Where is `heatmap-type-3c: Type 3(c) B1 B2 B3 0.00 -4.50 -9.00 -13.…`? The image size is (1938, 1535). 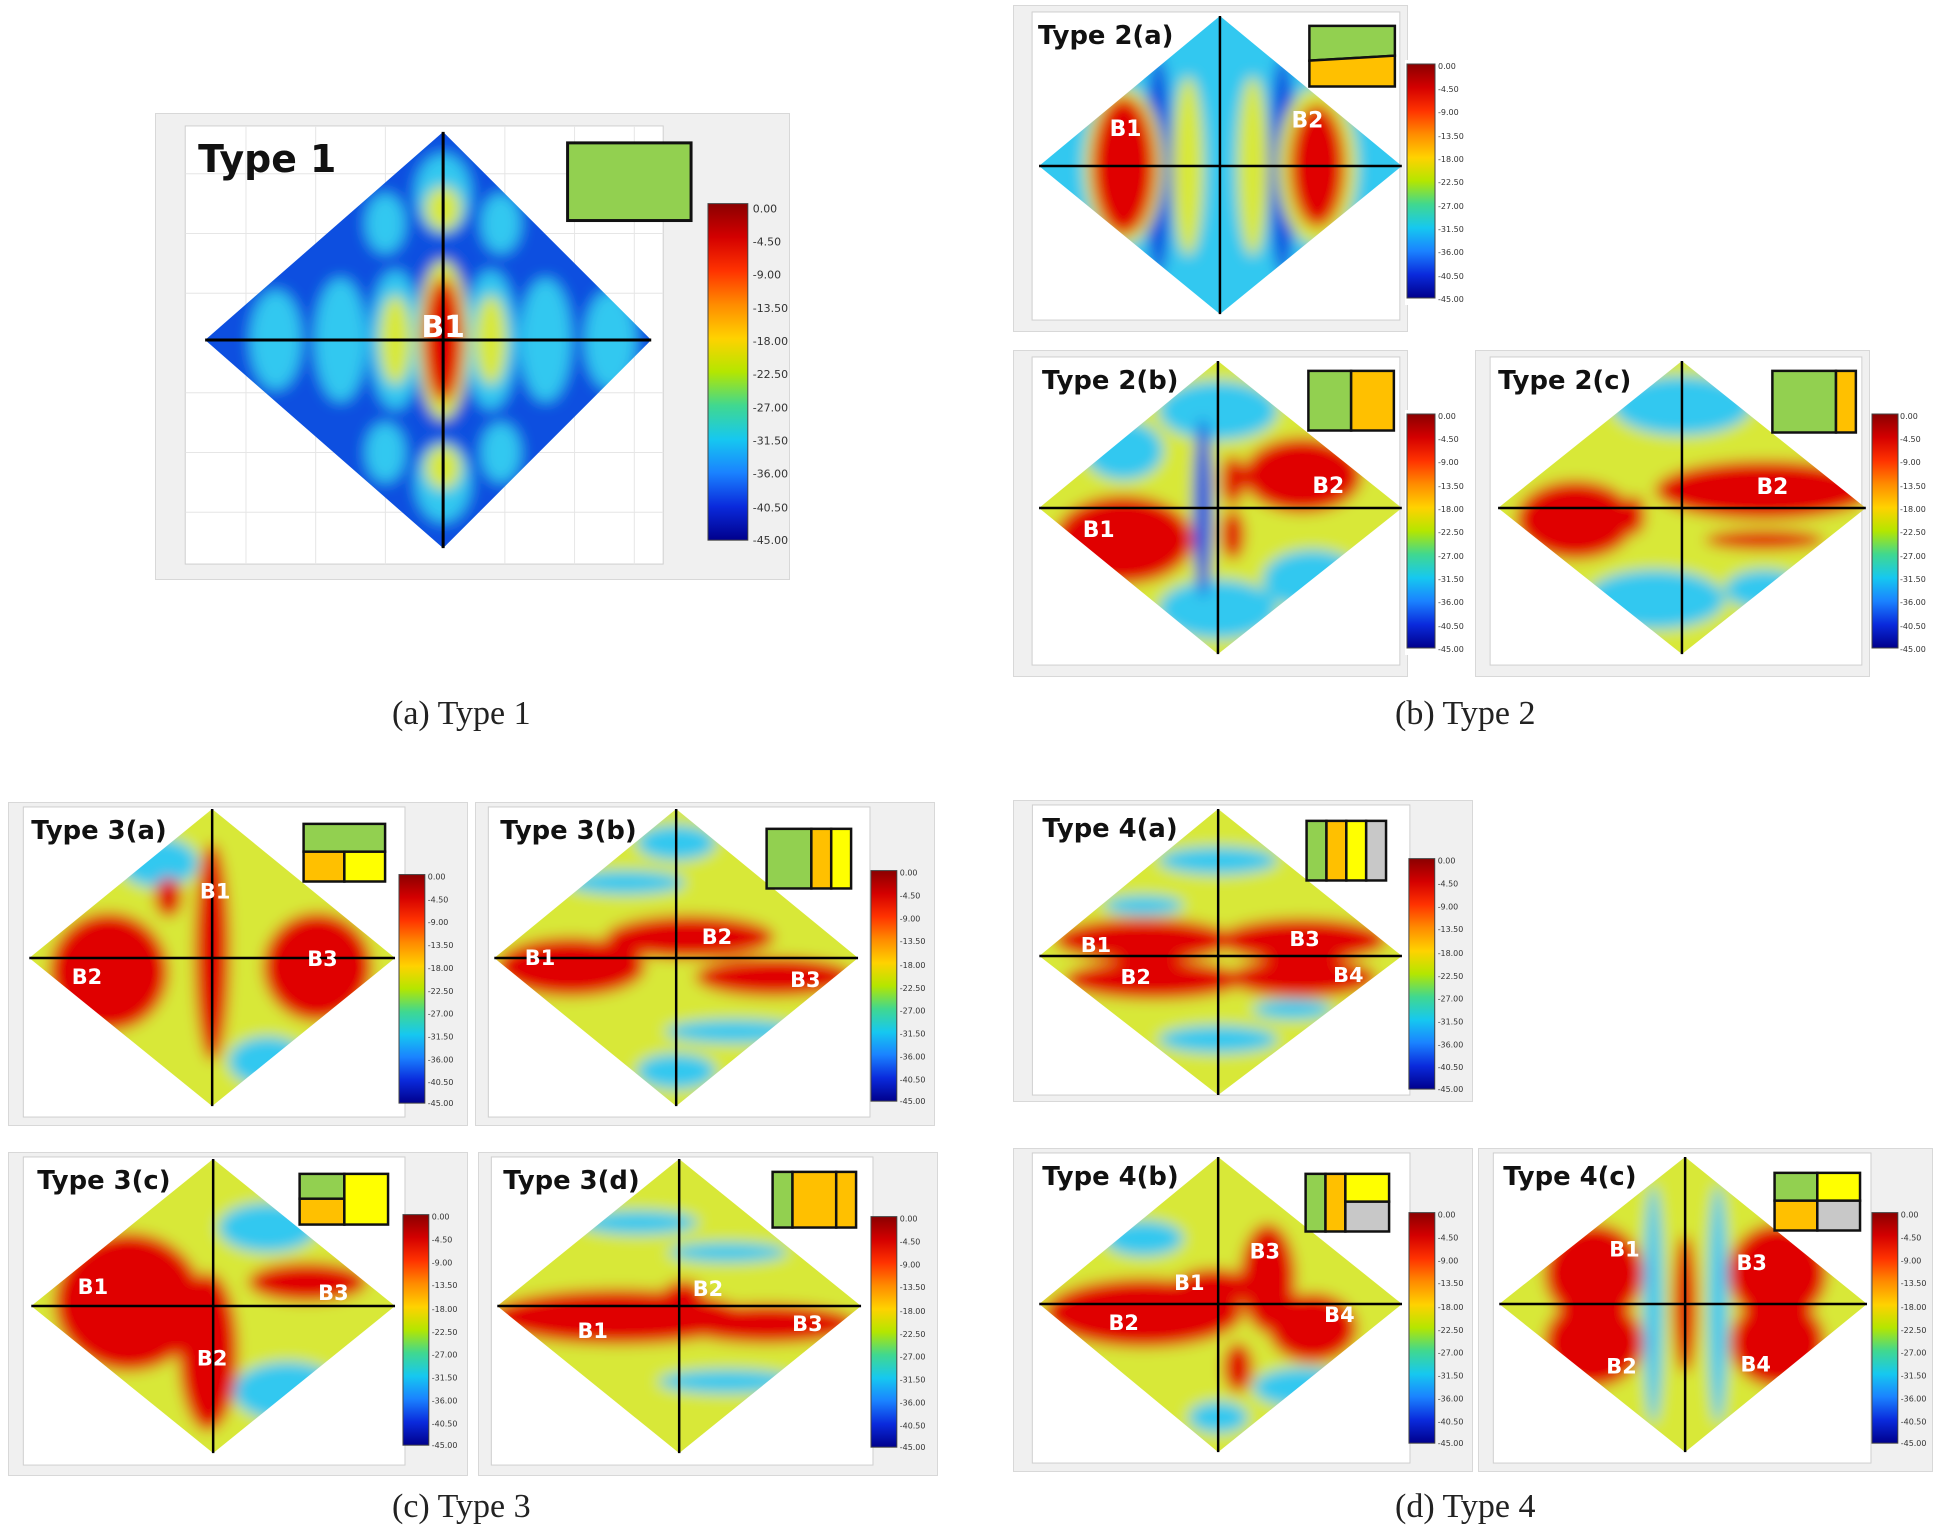 heatmap-type-3c: Type 3(c) B1 B2 B3 0.00 -4.50 -9.00 -13.… is located at coordinates (240, 1311).